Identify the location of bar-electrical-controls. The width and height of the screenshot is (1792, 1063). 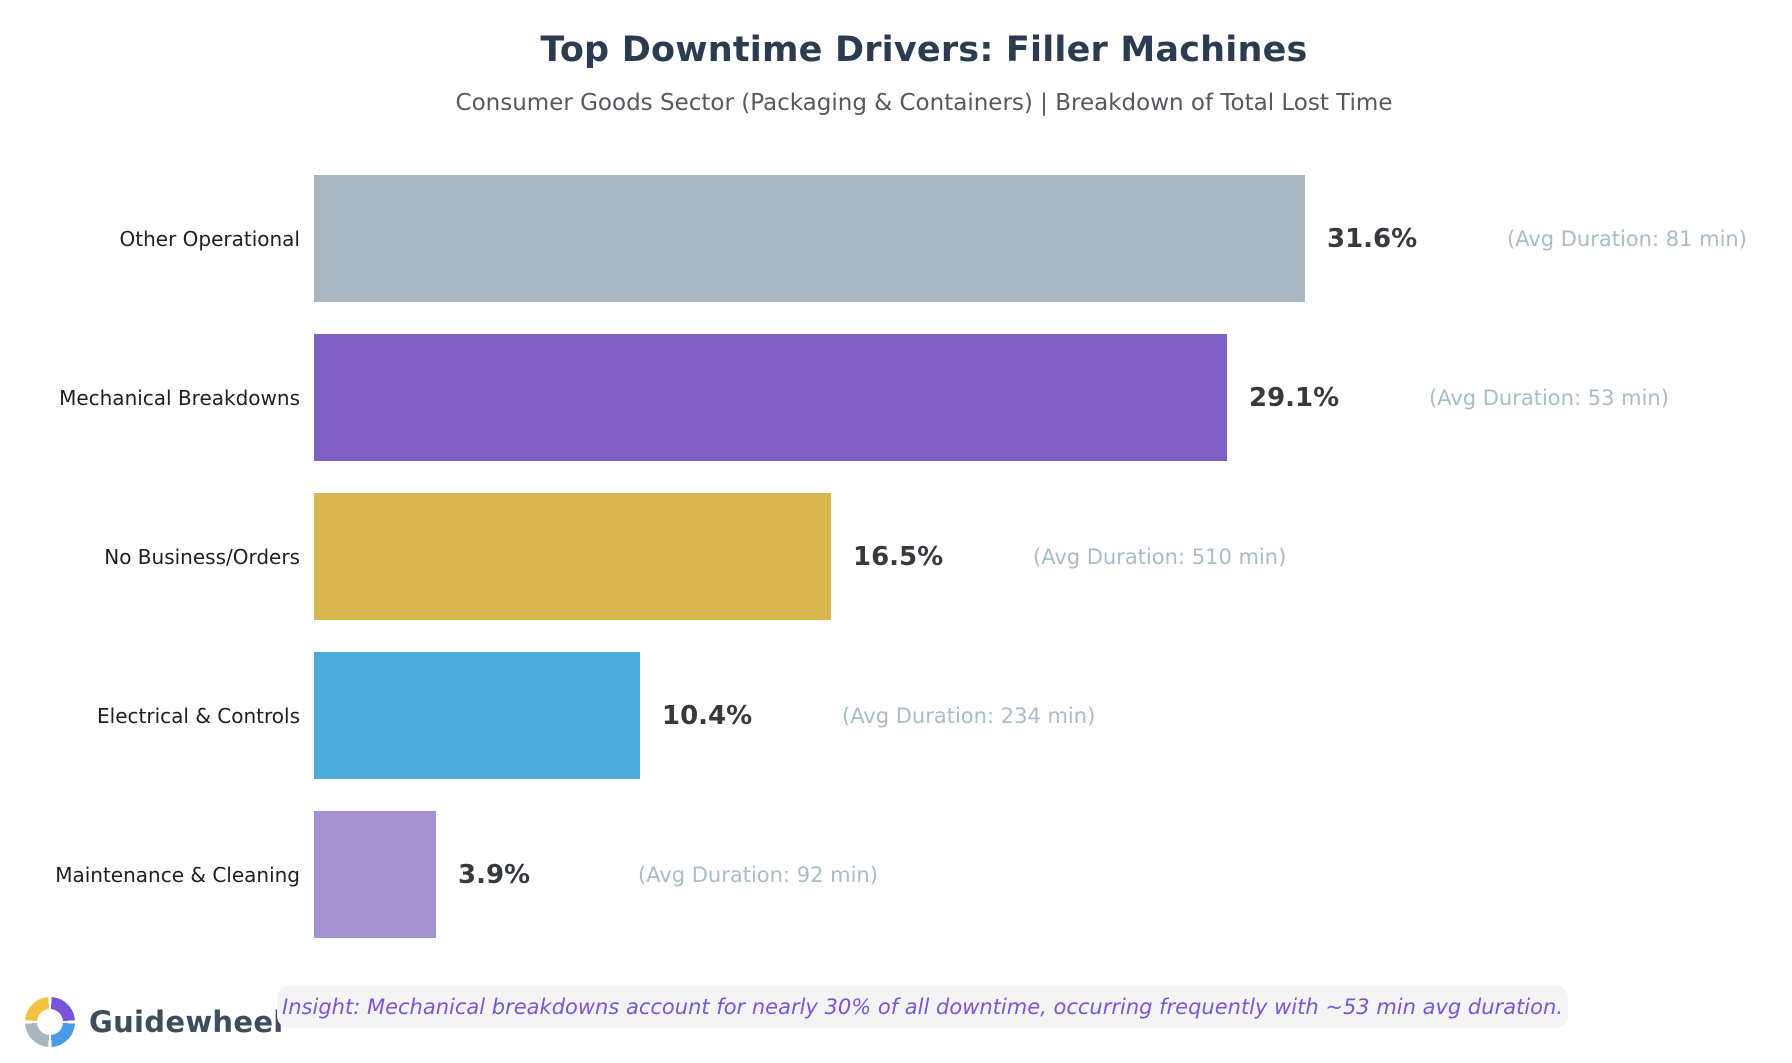
(477, 715).